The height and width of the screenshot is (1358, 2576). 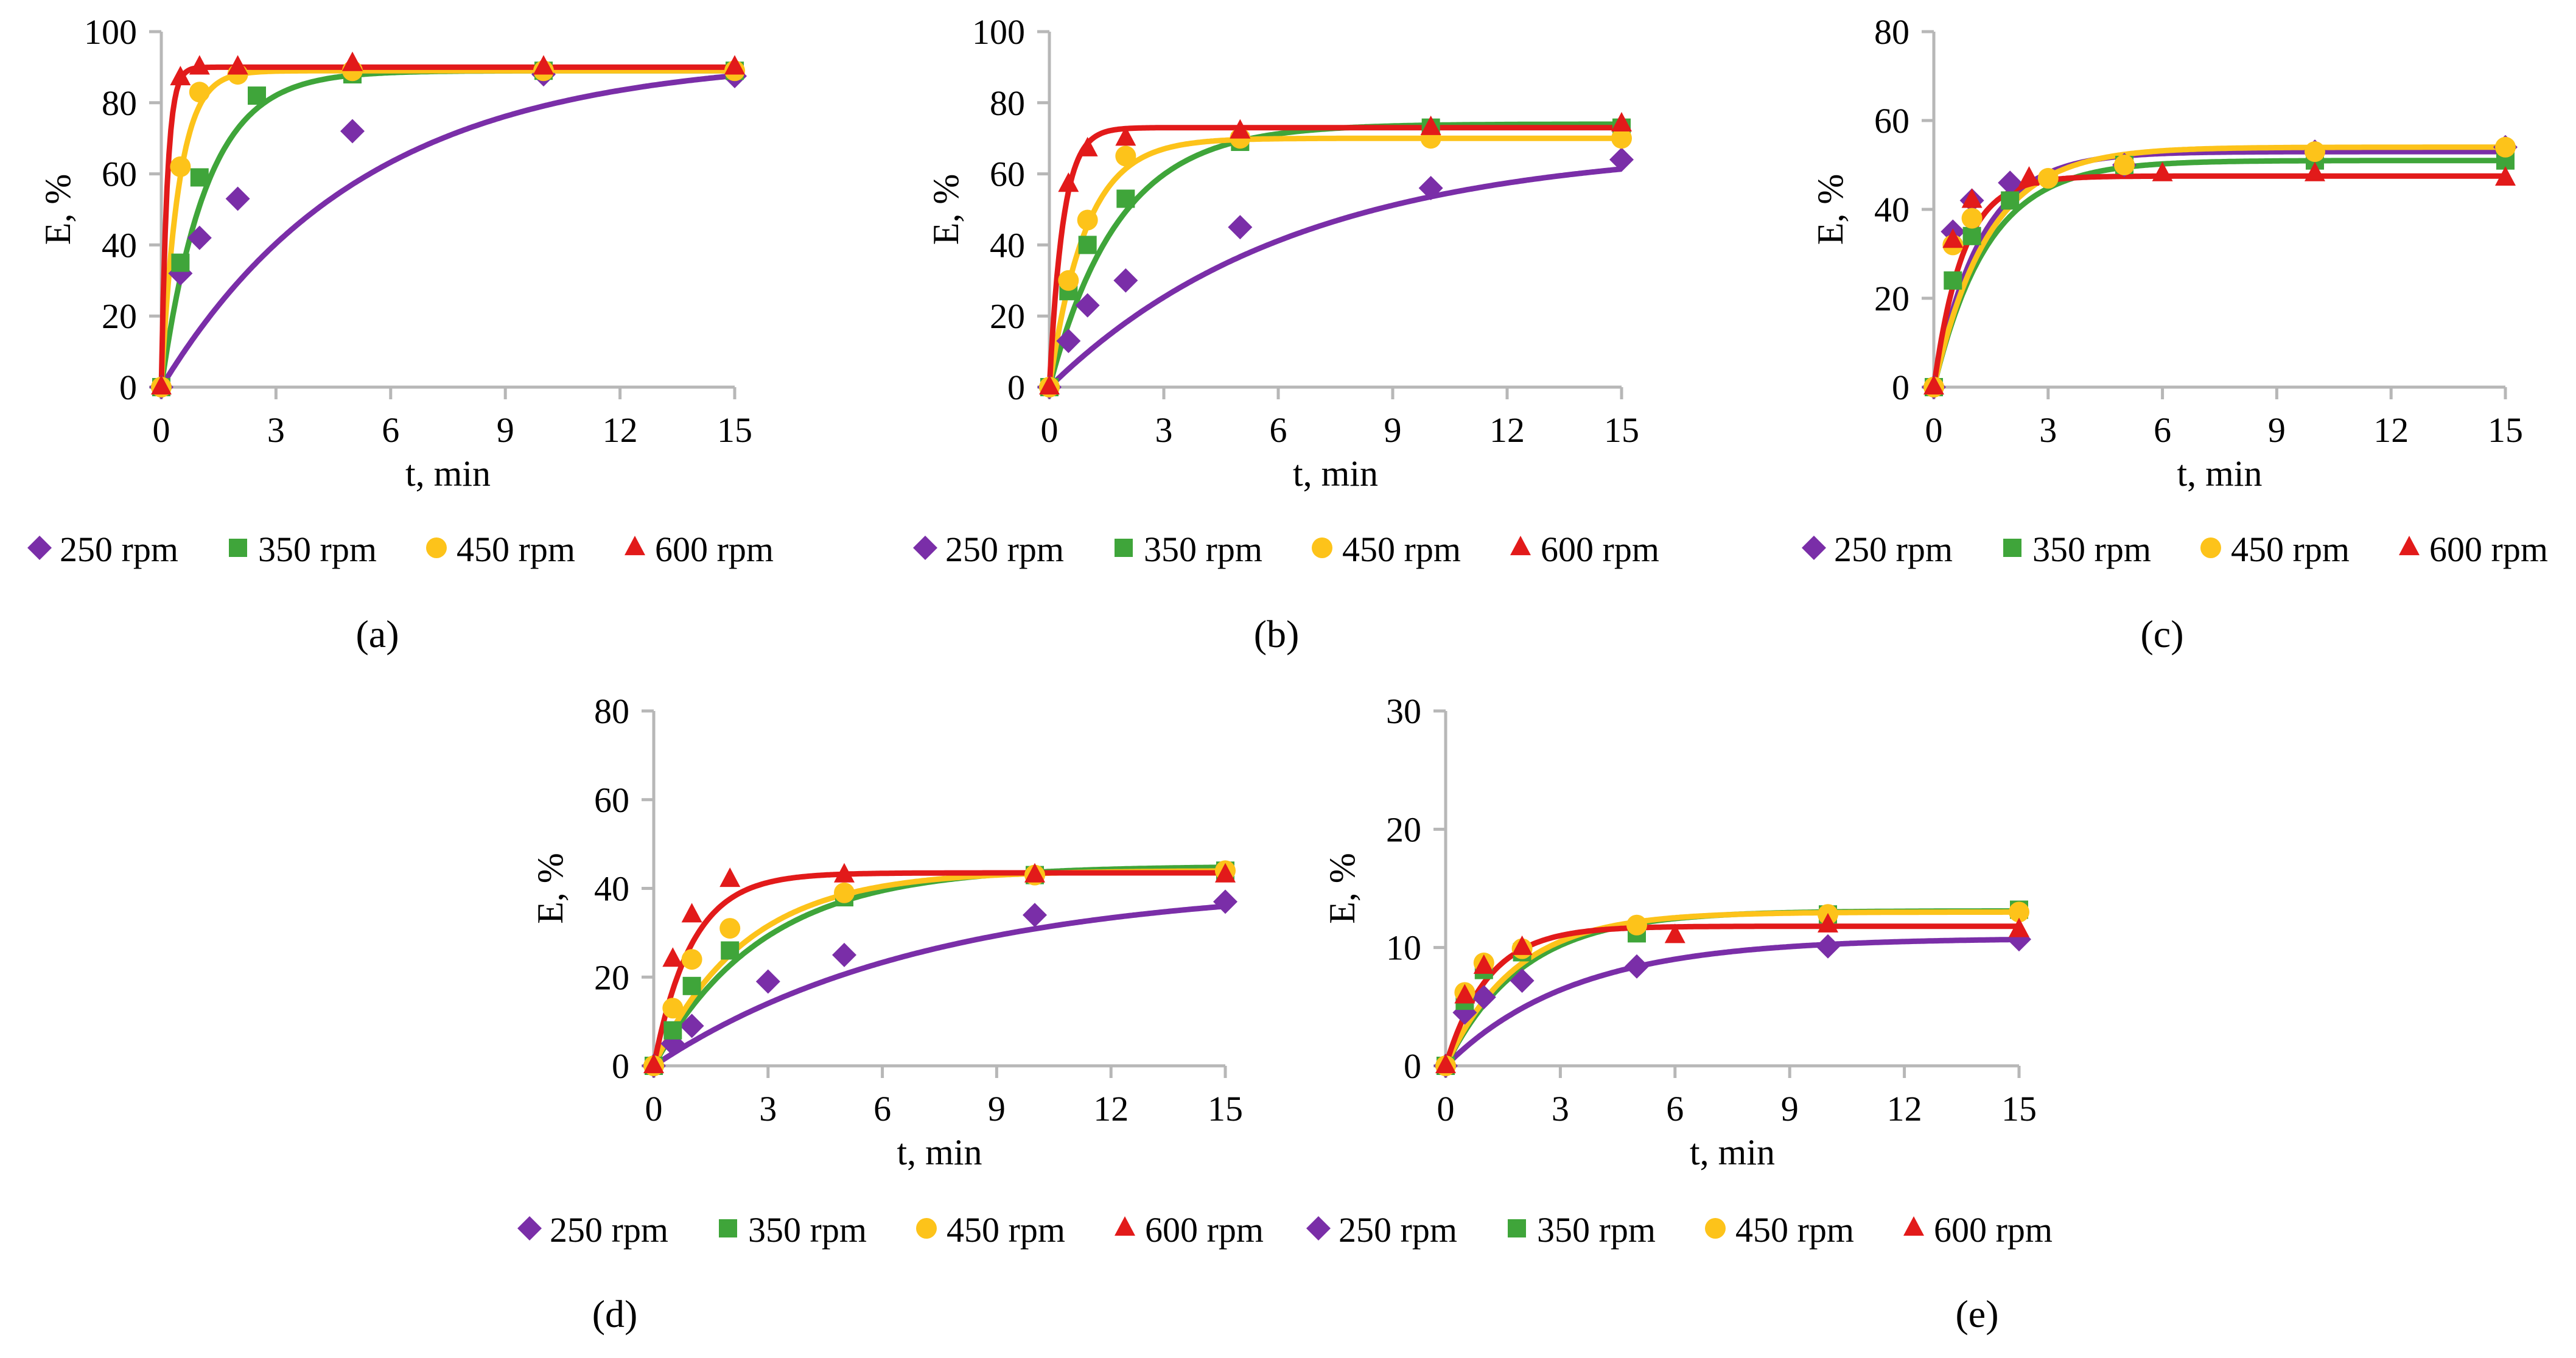 I want to click on series-450-rpm, so click(x=939, y=968).